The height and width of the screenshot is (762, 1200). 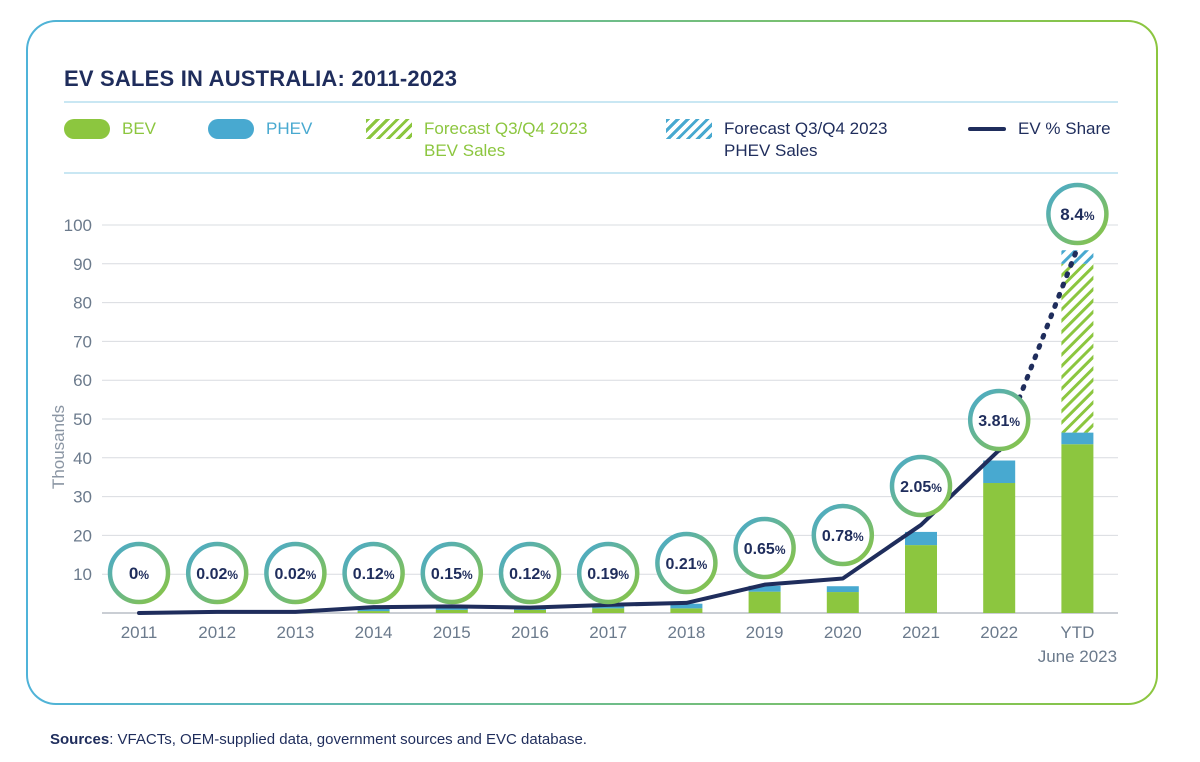 What do you see at coordinates (591, 102) in the screenshot?
I see `title-divider` at bounding box center [591, 102].